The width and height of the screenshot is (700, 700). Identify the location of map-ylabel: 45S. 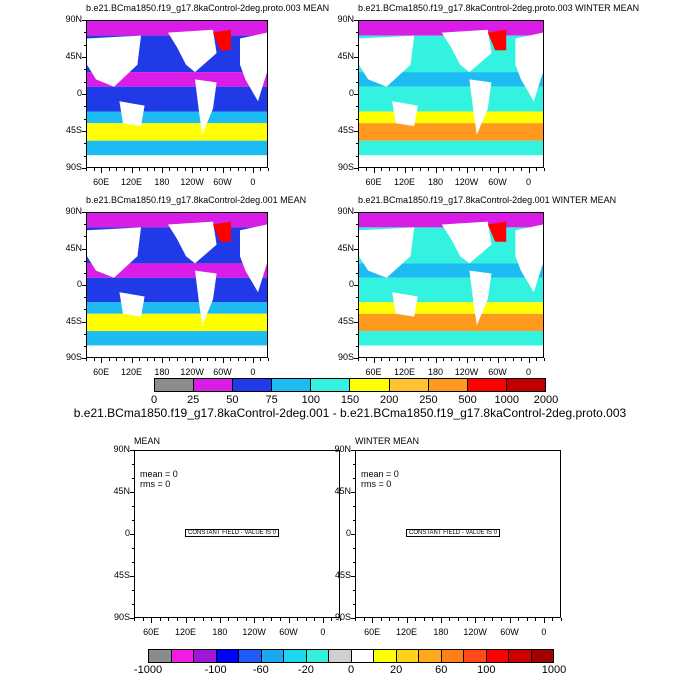
(73, 130).